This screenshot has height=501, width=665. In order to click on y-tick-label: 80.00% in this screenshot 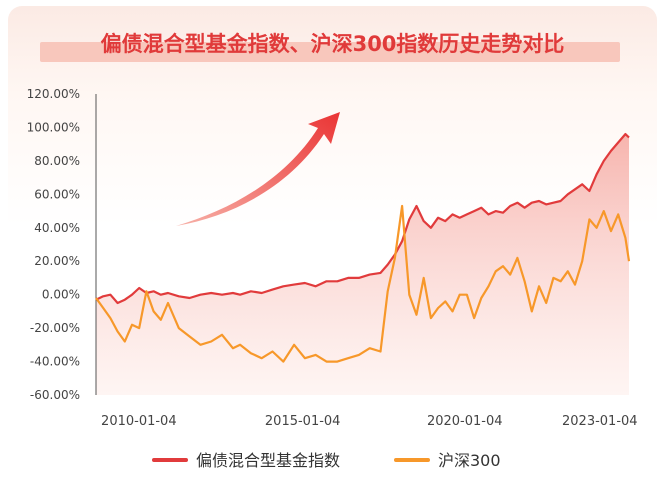, I will do `click(57, 161)`.